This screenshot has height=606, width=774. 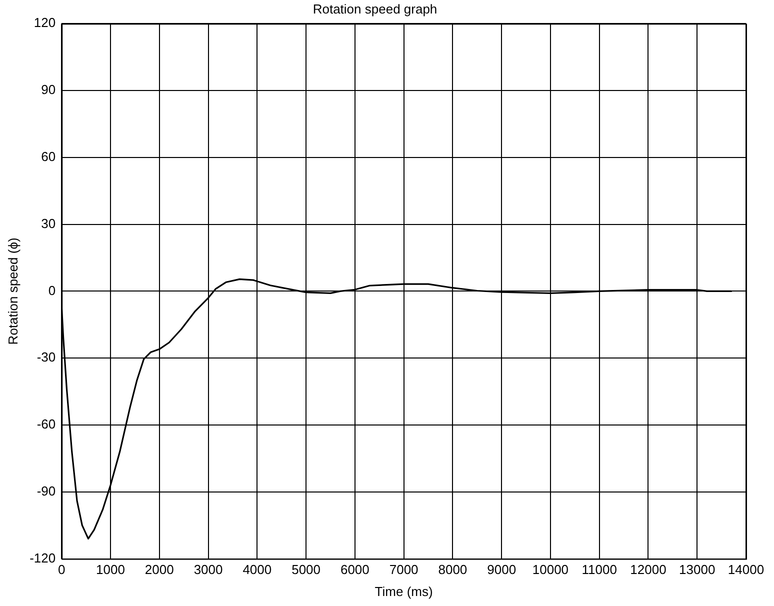 What do you see at coordinates (62, 570) in the screenshot?
I see `x-tick-label: 0` at bounding box center [62, 570].